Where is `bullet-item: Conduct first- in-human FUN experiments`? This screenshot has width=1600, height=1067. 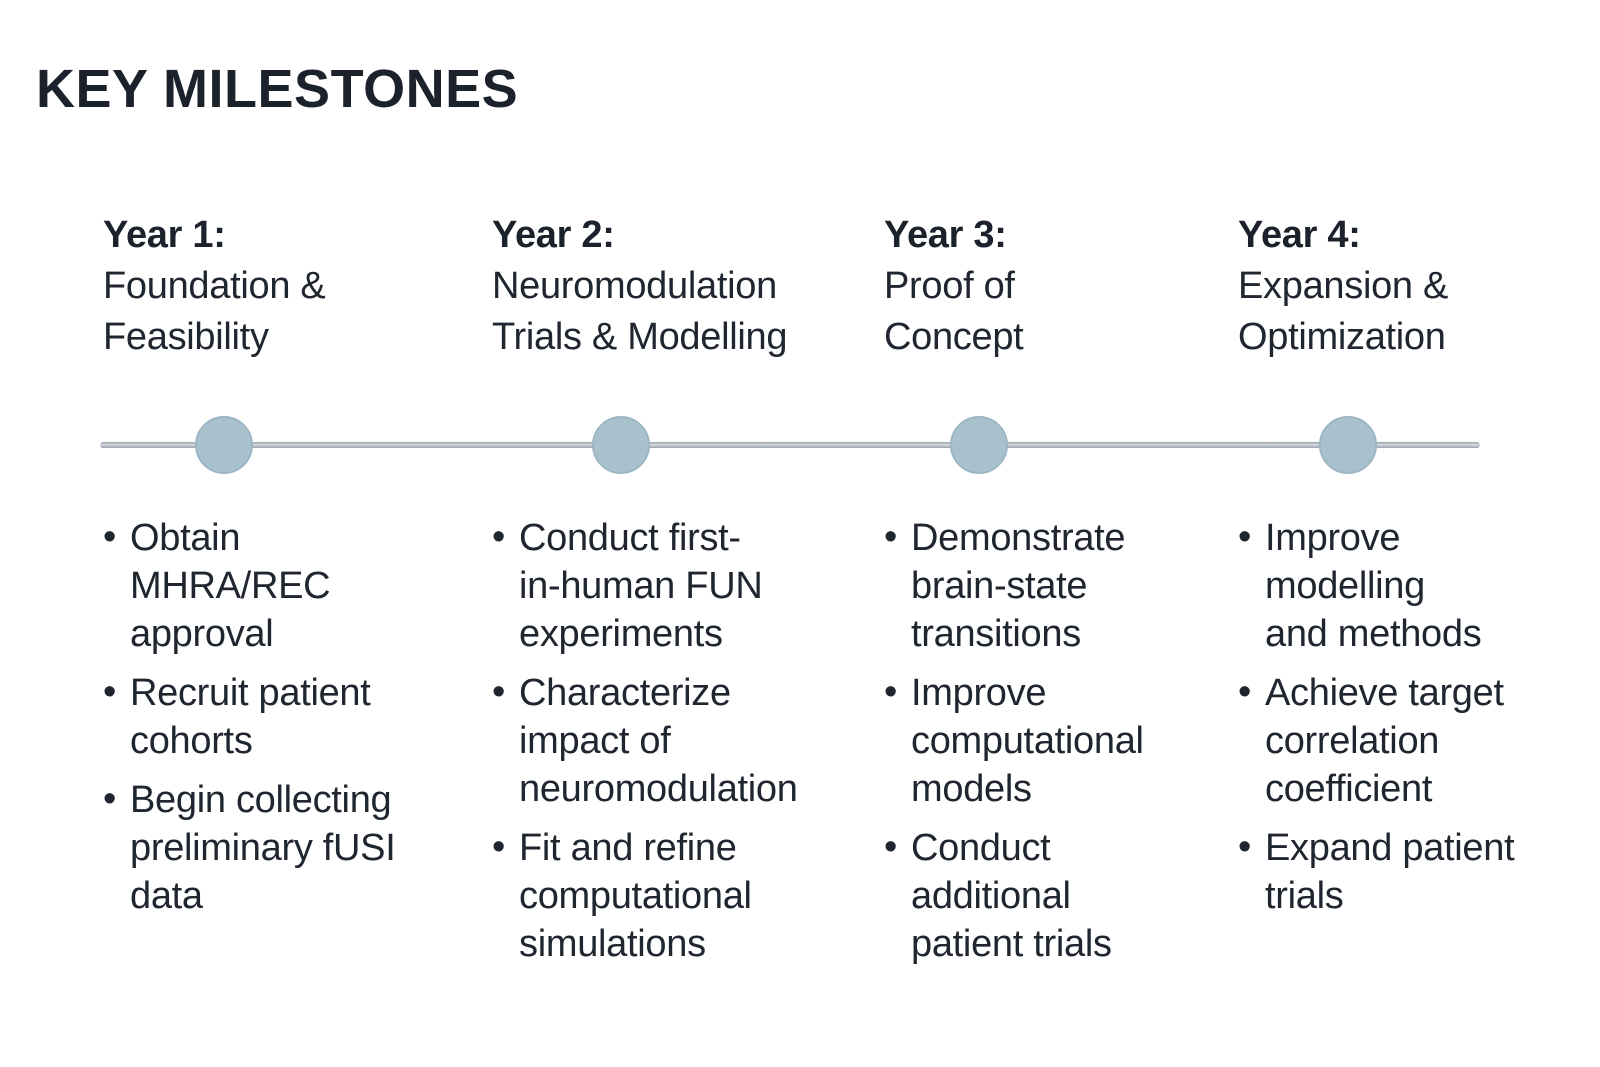
bullet-item: Conduct first- in-human FUN experiments is located at coordinates (645, 585).